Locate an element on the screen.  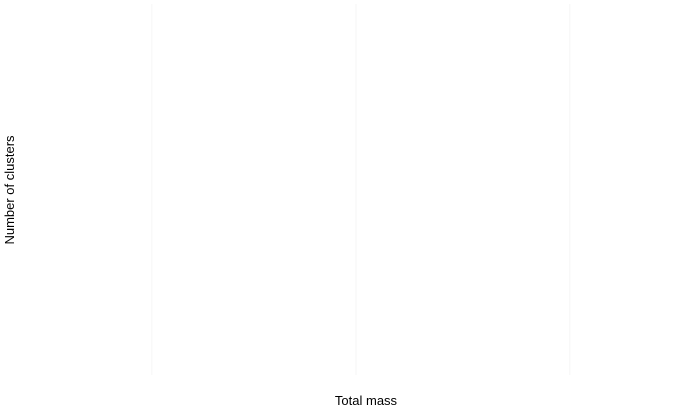
x-axis-title: Total mass is located at coordinates (366, 400).